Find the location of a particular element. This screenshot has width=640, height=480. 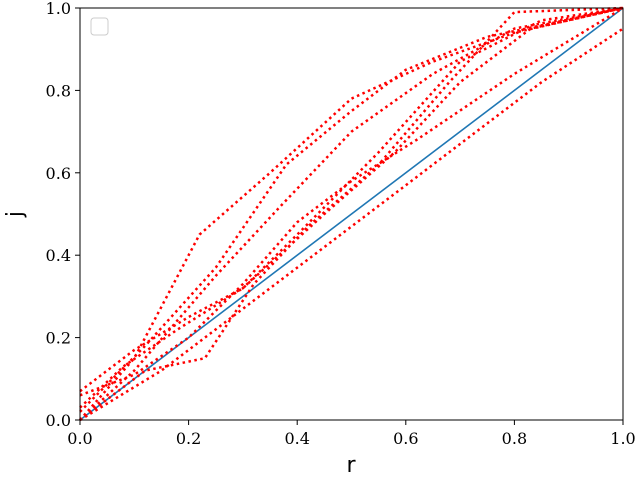

x-tick-label: 0.2 is located at coordinates (188, 438).